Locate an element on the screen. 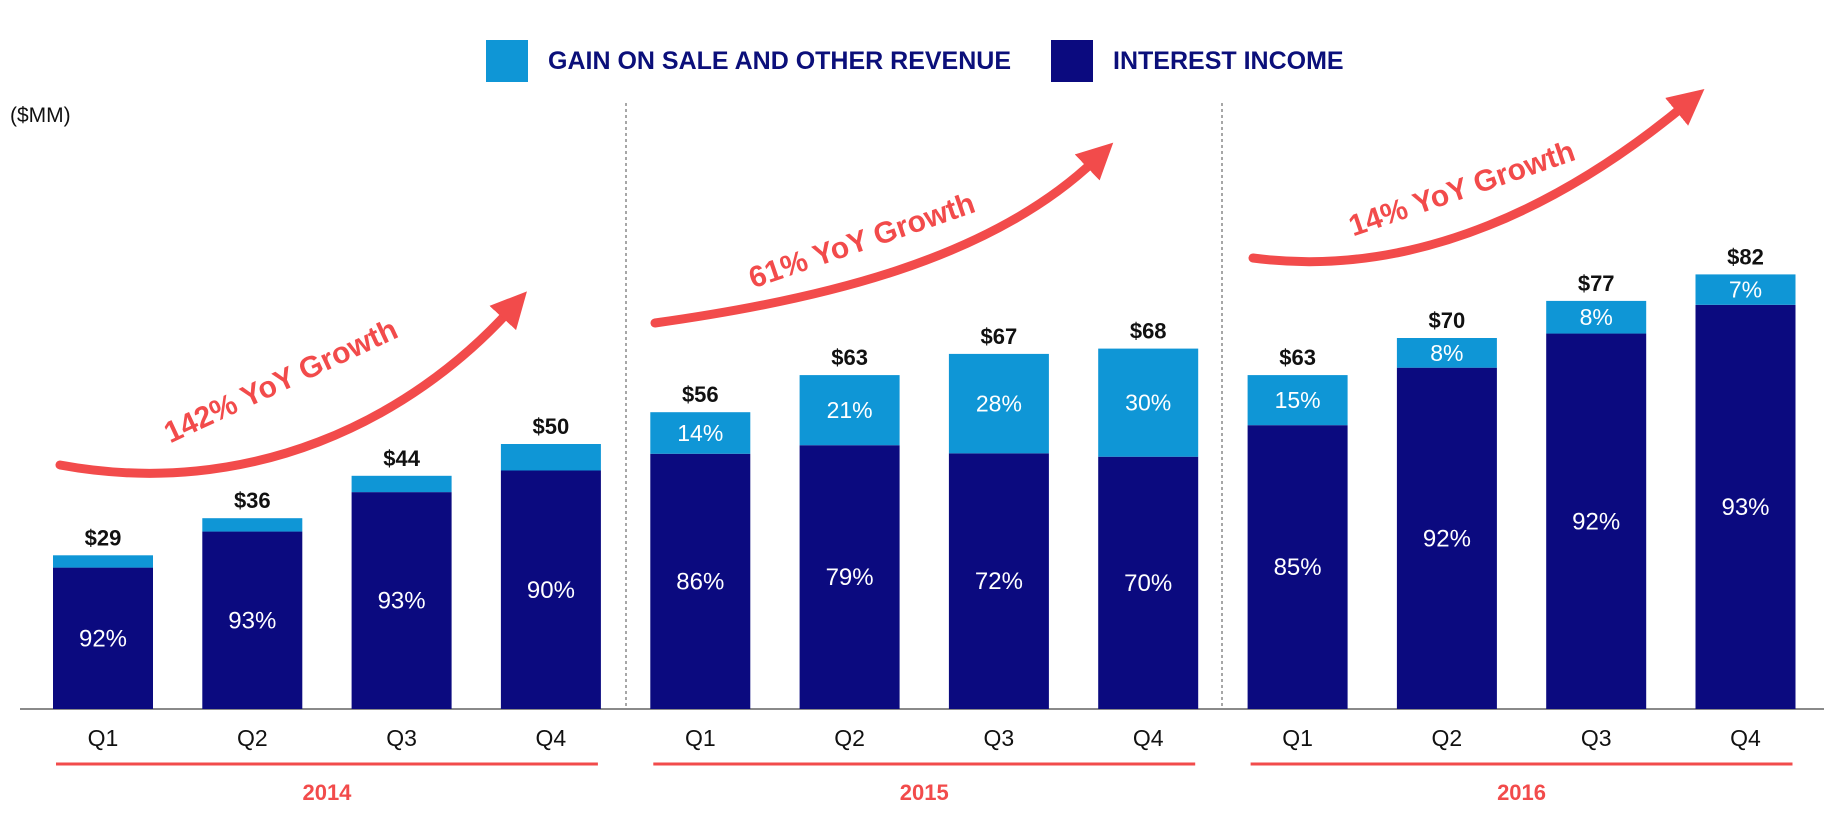  year-label-2014: 2014 is located at coordinates (327, 792).